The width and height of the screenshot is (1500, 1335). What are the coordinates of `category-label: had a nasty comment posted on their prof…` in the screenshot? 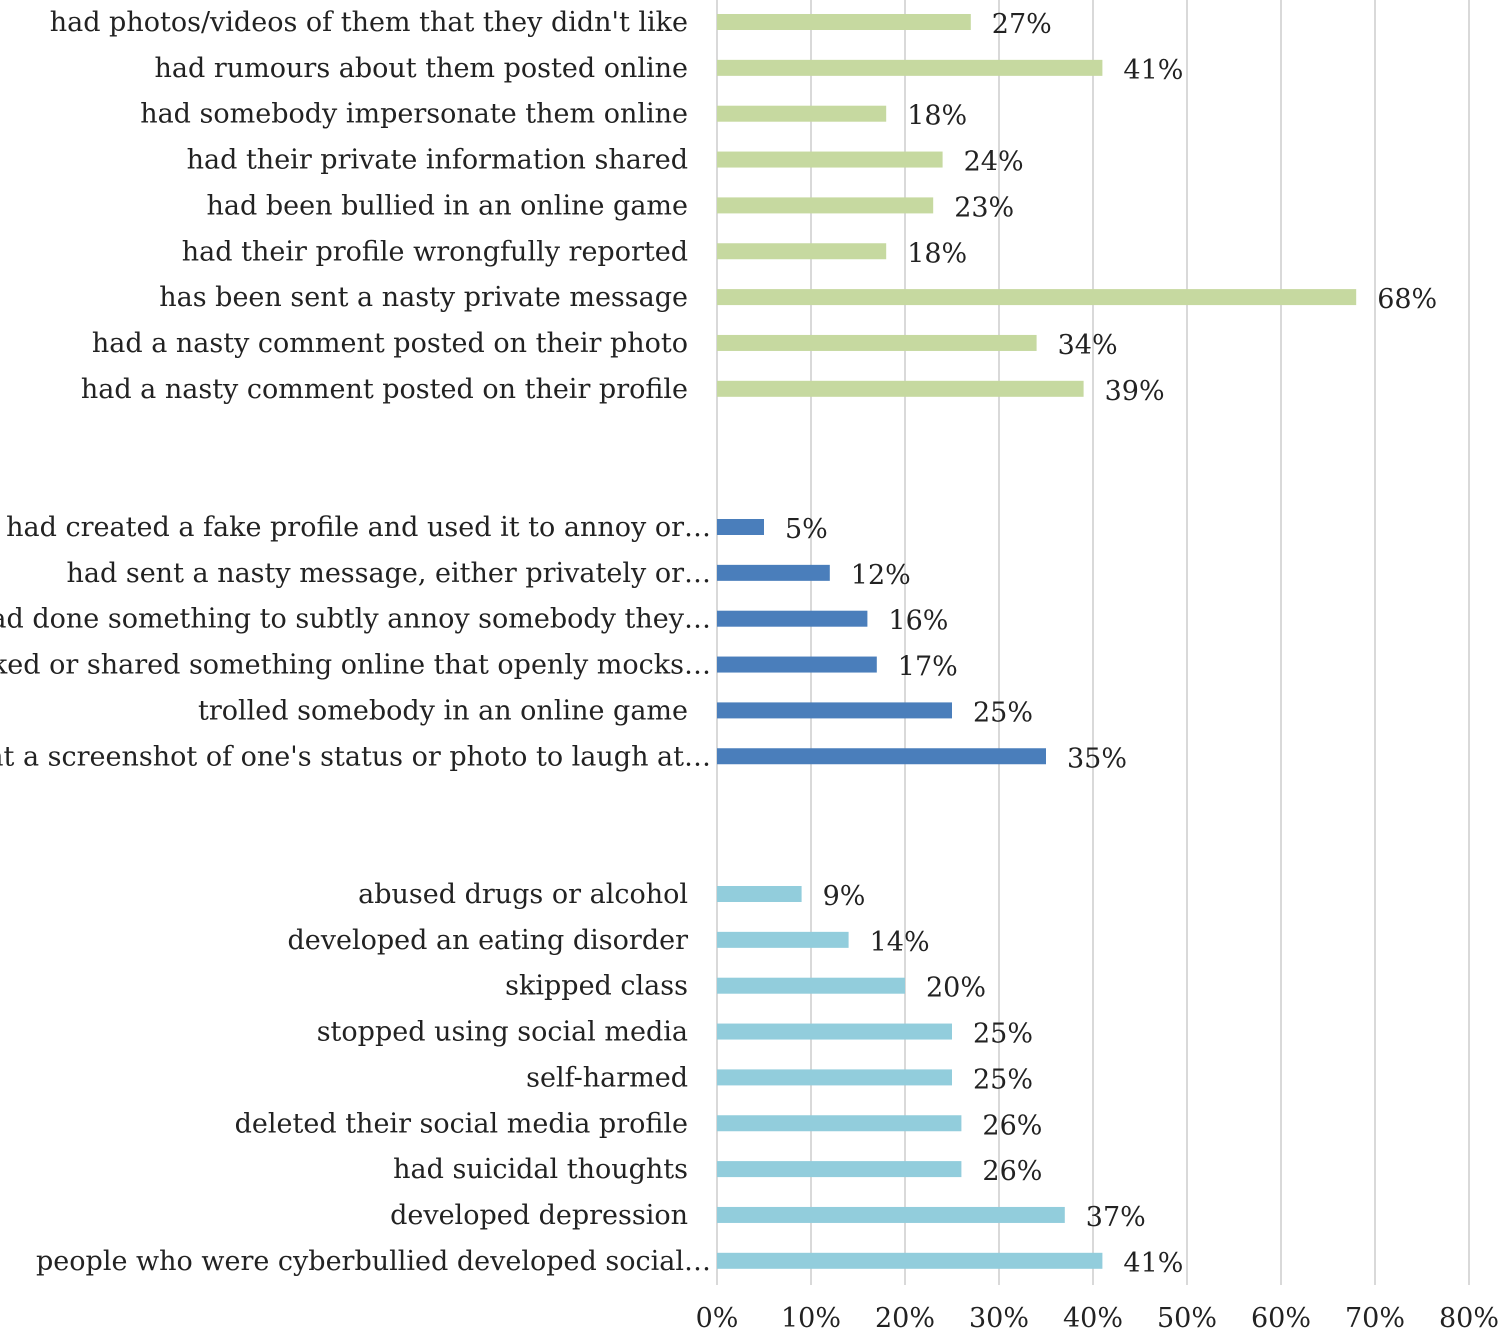 It's located at (384, 389).